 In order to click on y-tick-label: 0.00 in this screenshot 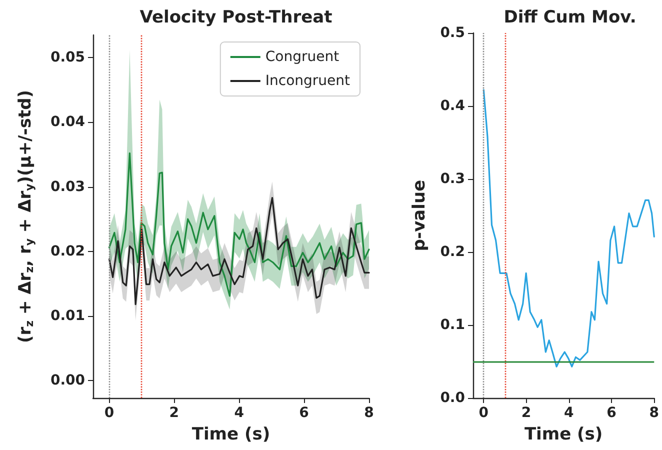, I will do `click(68, 380)`.